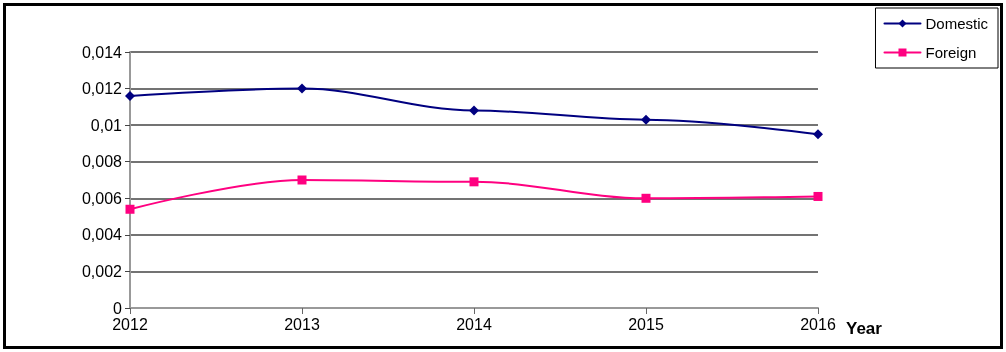  I want to click on y-tick-label: 0, so click(118, 308).